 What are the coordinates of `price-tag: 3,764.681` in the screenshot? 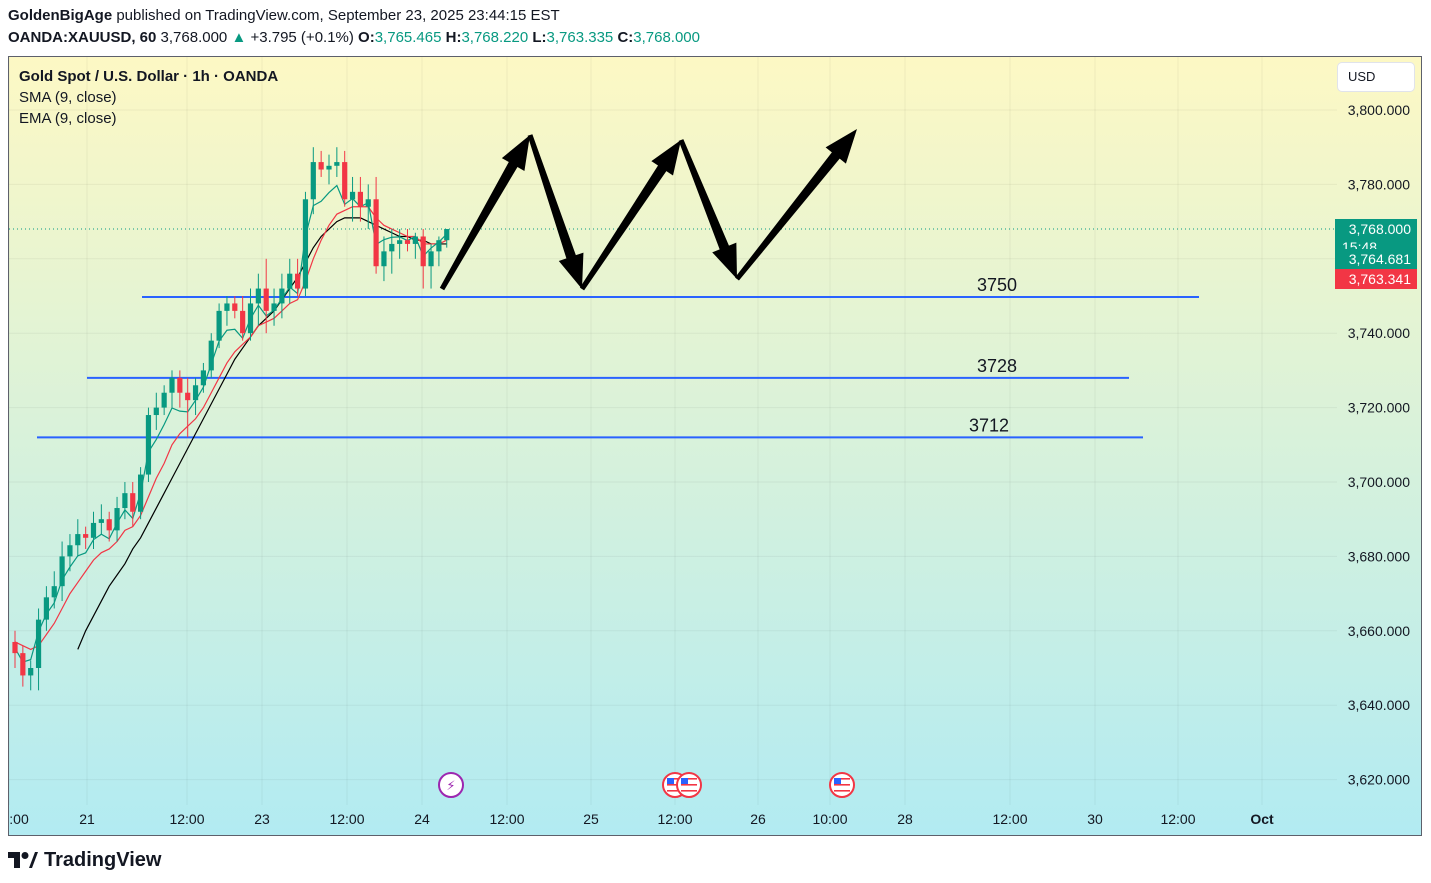 It's located at (1376, 259).